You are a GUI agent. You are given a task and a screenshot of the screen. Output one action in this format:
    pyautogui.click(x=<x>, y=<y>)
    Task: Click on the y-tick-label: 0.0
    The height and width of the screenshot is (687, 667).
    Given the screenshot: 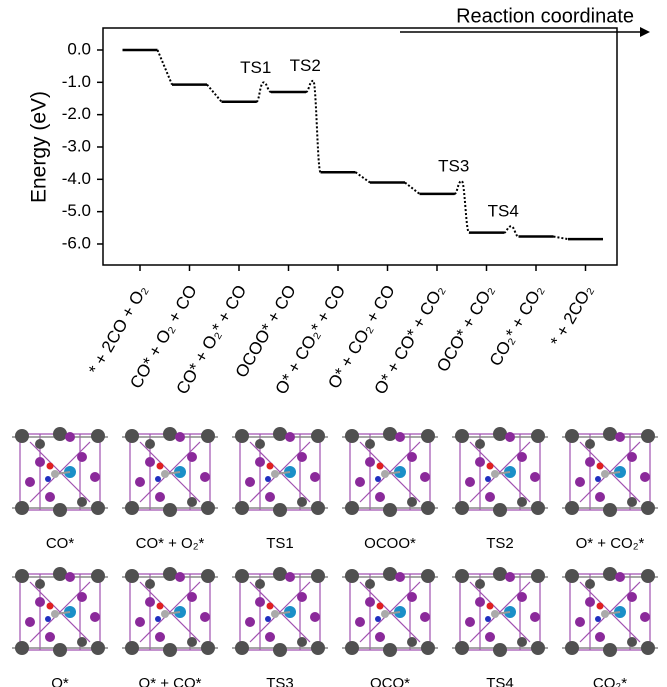 What is the action you would take?
    pyautogui.click(x=79, y=48)
    